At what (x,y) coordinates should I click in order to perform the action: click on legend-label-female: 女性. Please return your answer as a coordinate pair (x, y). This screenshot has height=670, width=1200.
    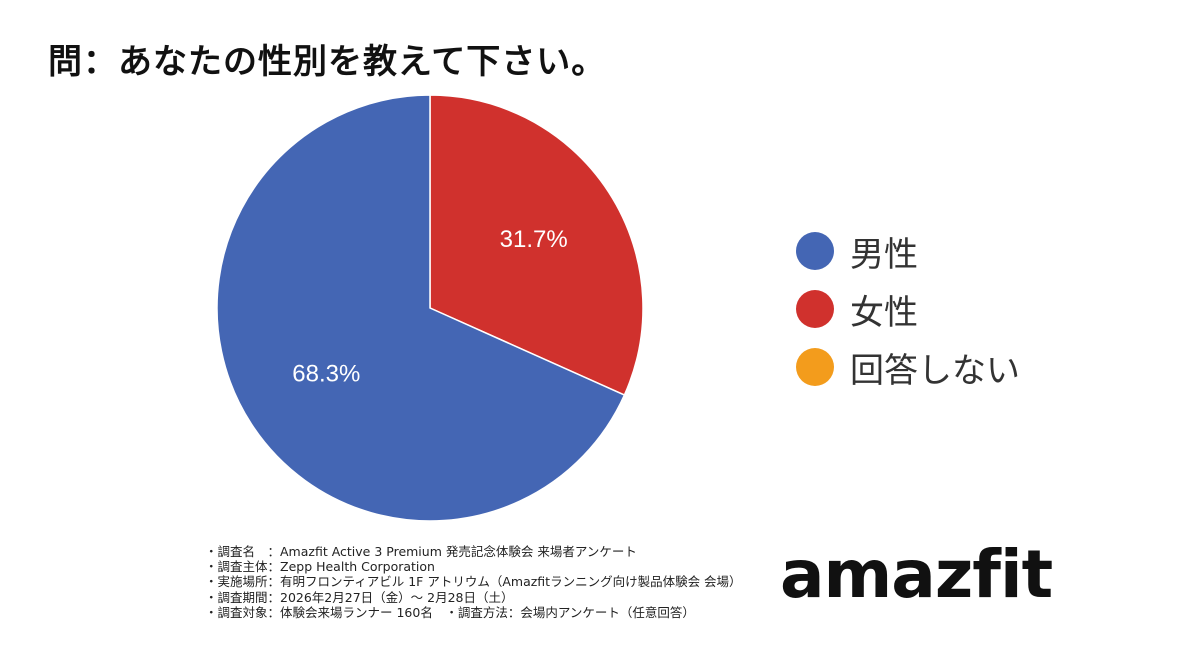
    Looking at the image, I should click on (884, 312).